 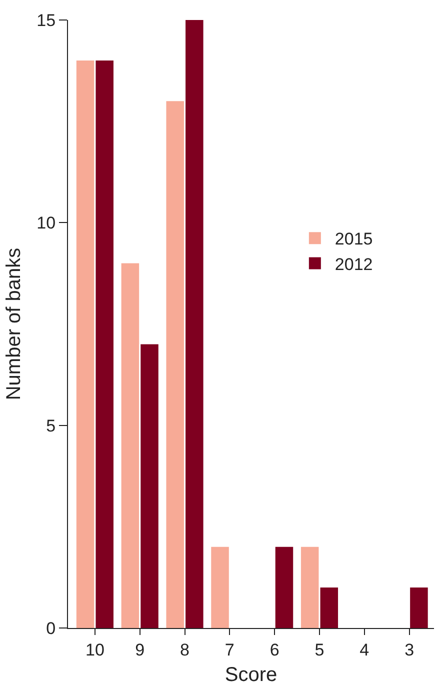 I want to click on x-tick-label: 10, so click(x=94, y=650).